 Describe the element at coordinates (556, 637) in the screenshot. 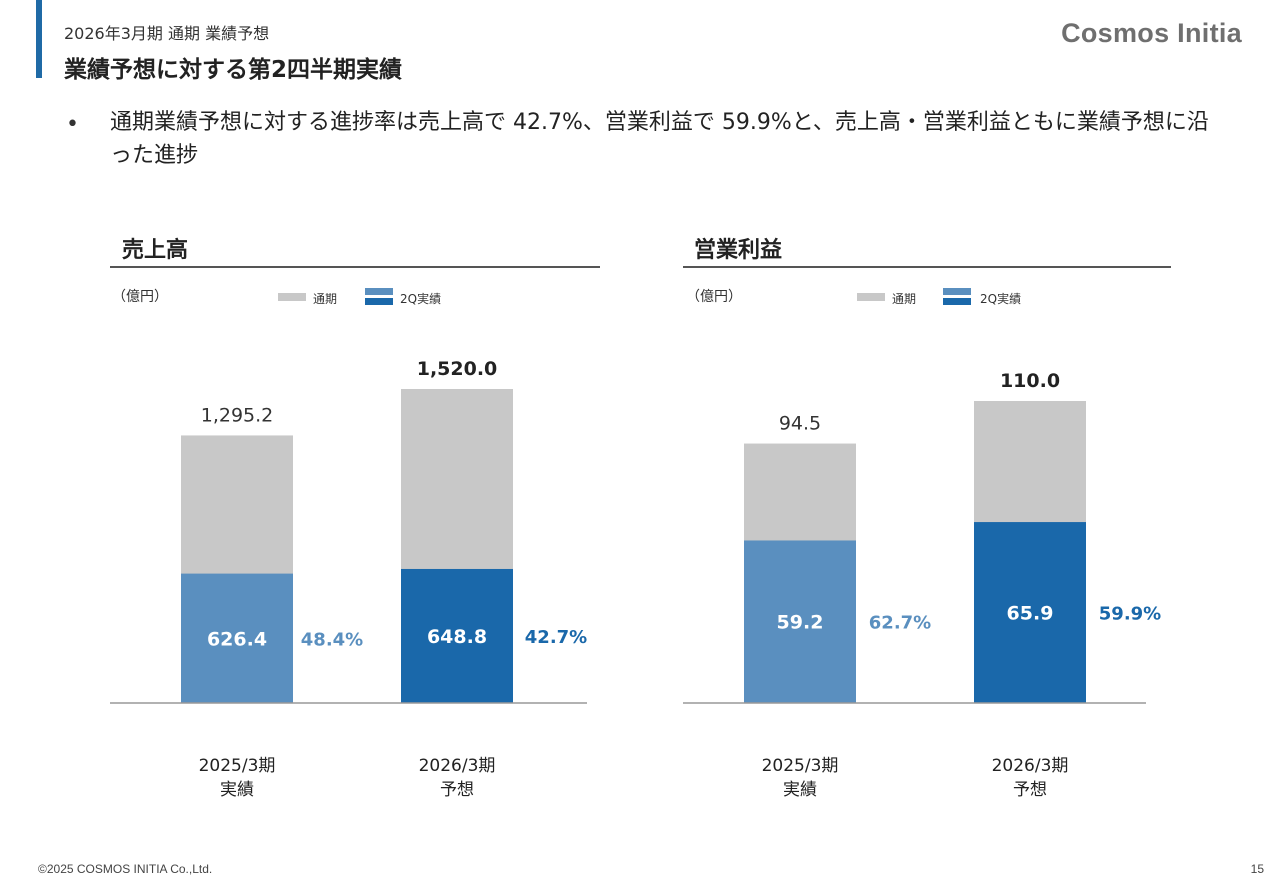

I see `sales-progress-rate-1: 42.7%` at that location.